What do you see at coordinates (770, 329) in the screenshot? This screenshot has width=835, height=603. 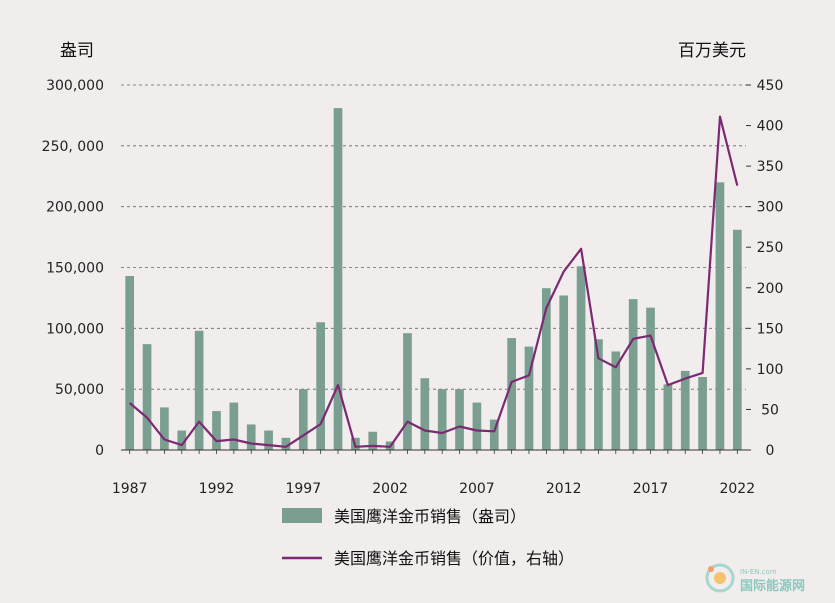 I see `right-tick-label: 150` at bounding box center [770, 329].